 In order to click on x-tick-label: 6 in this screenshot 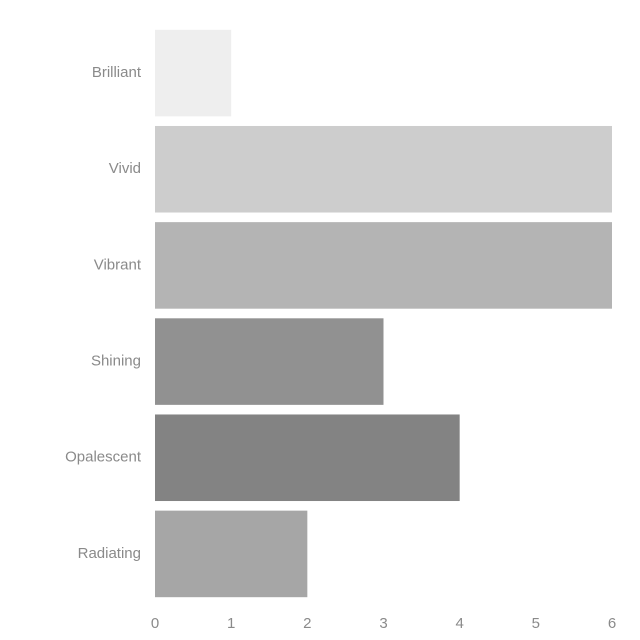, I will do `click(612, 623)`.